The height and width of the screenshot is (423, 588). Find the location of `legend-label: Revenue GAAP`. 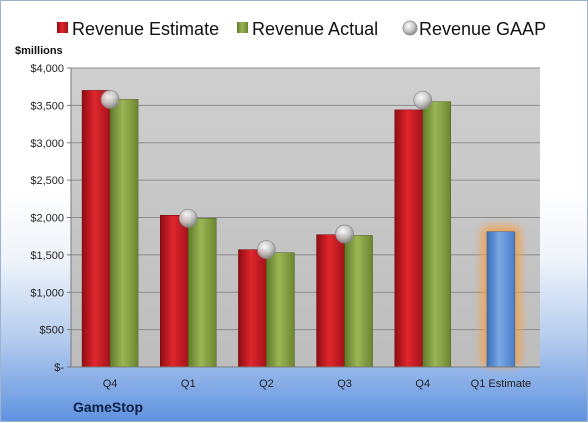

legend-label: Revenue GAAP is located at coordinates (482, 29).